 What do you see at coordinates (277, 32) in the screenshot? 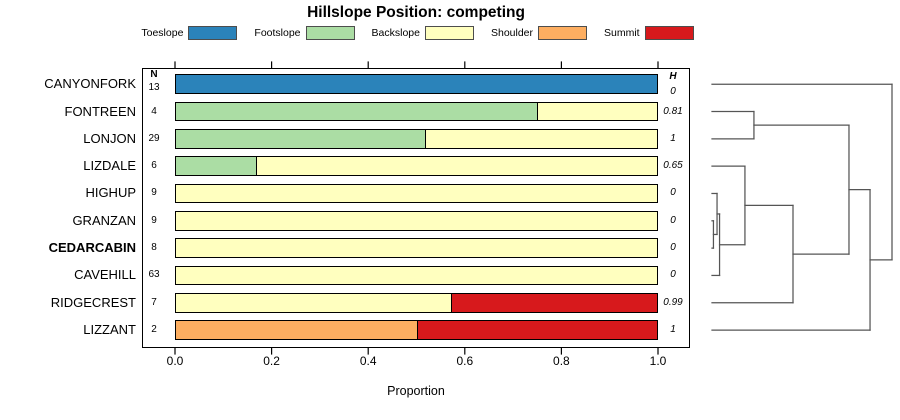
I see `legend-label: Footslope` at bounding box center [277, 32].